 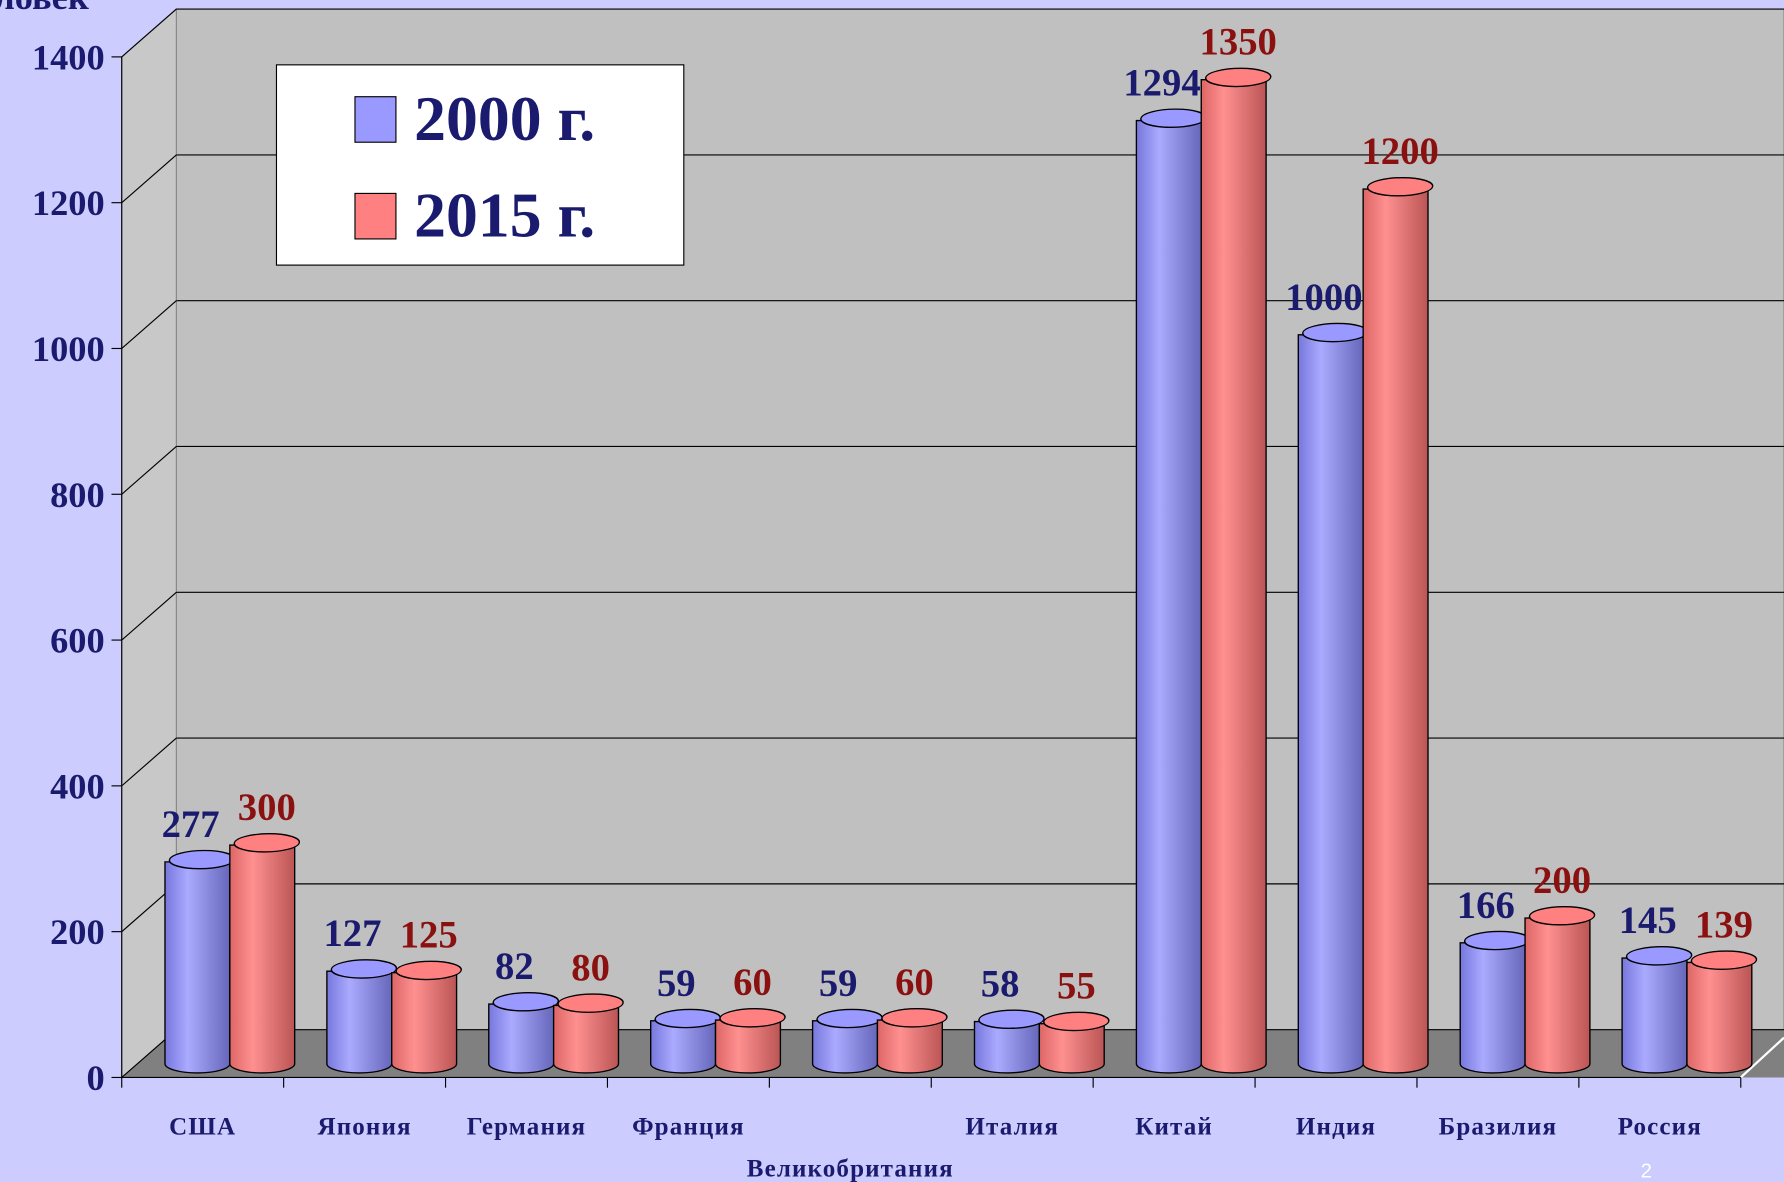 I want to click on x-tick-label: Япония, so click(x=365, y=1126).